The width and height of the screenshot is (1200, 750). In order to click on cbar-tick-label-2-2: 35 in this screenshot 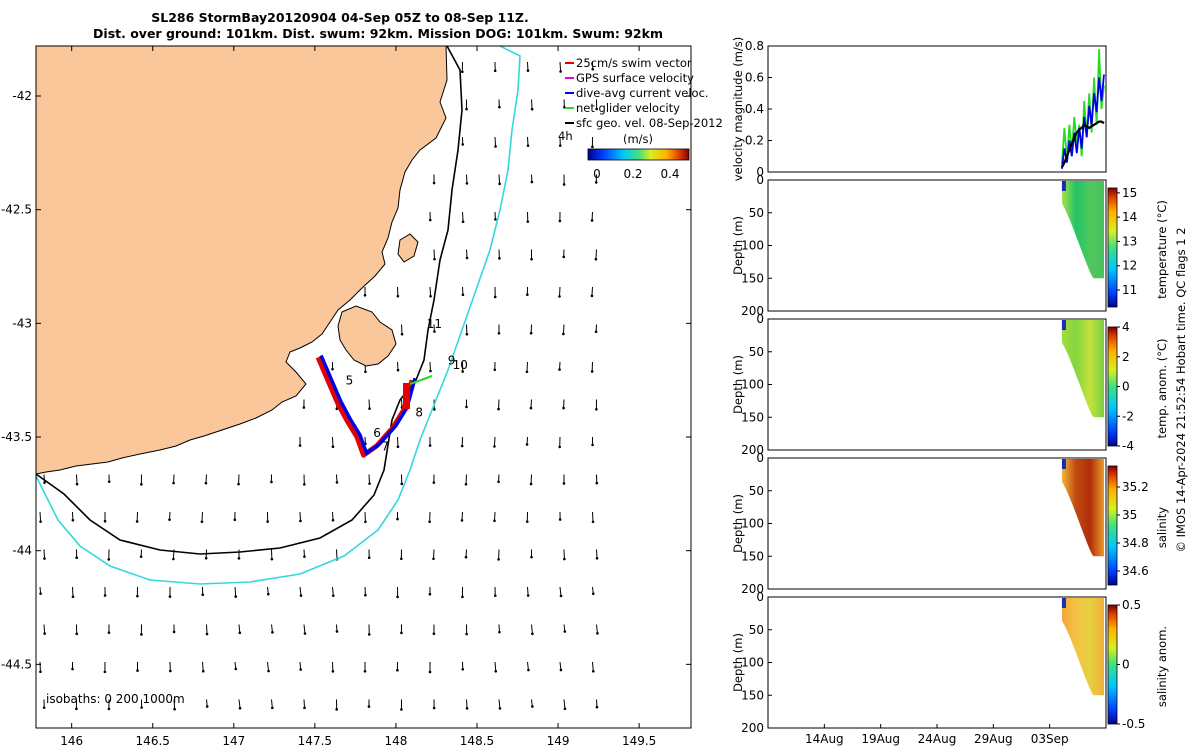, I will do `click(1129, 515)`.